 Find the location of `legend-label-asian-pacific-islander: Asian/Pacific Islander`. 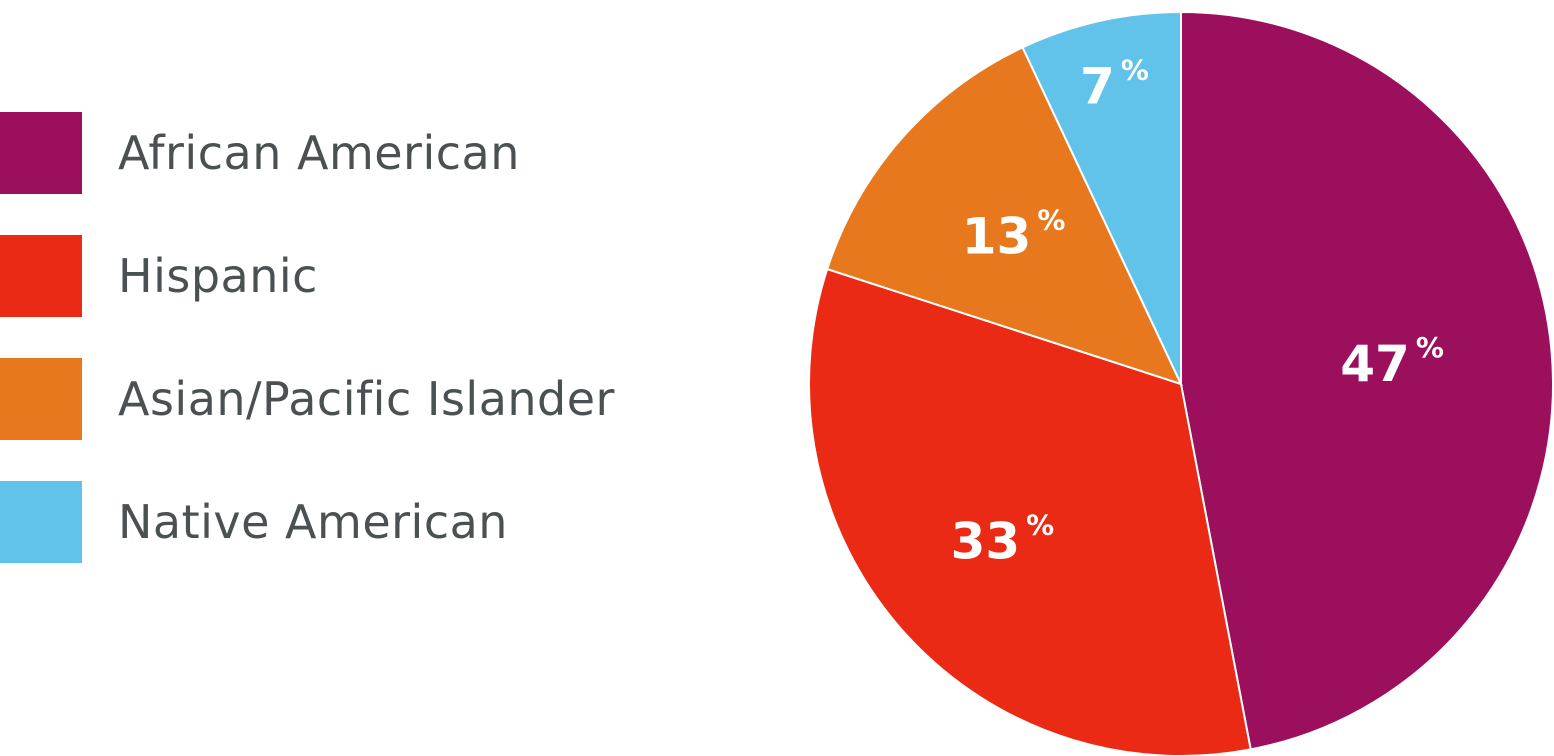

legend-label-asian-pacific-islander: Asian/Pacific Islander is located at coordinates (366, 399).